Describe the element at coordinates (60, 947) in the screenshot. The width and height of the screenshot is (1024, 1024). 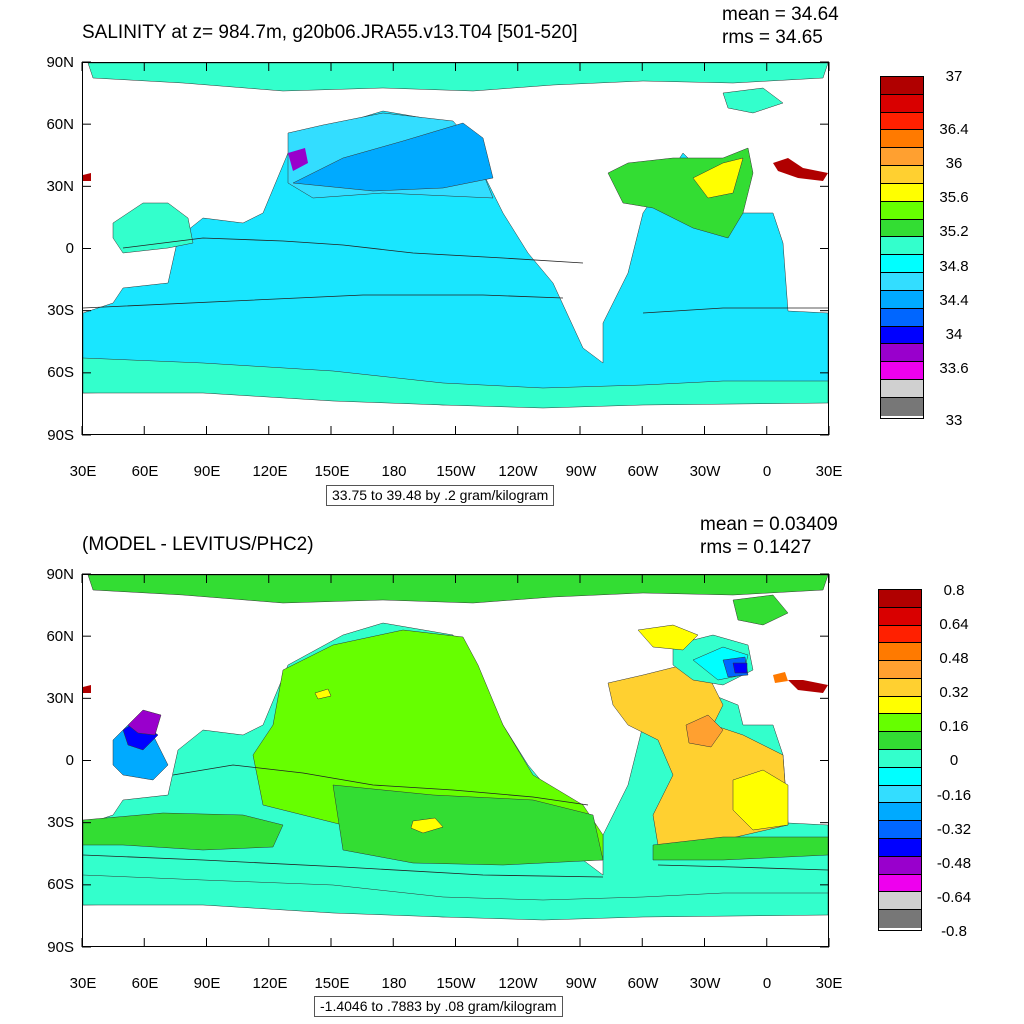
I see `lat-label: 90S` at that location.